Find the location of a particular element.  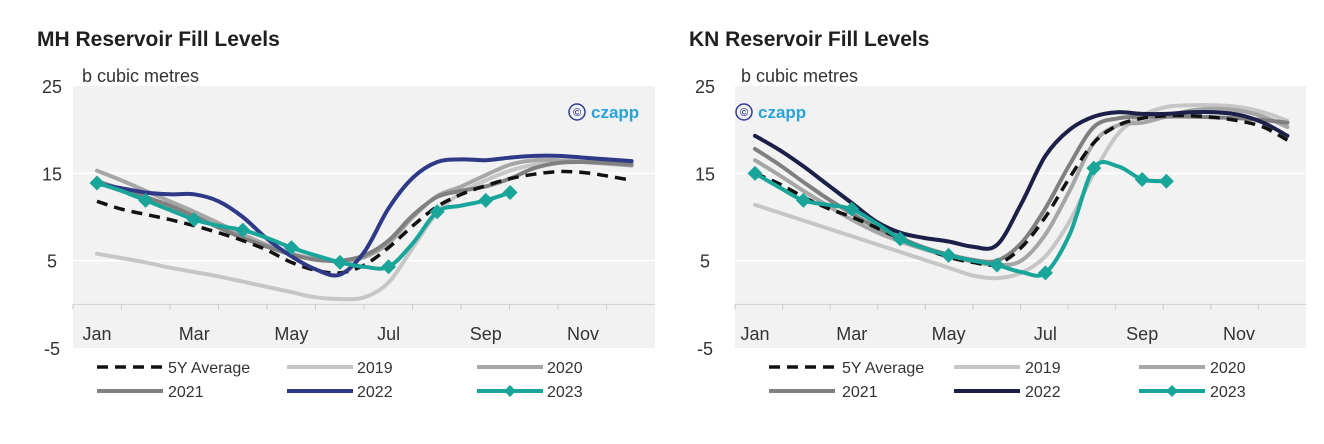

series-line-5y-average is located at coordinates (1021, 190).